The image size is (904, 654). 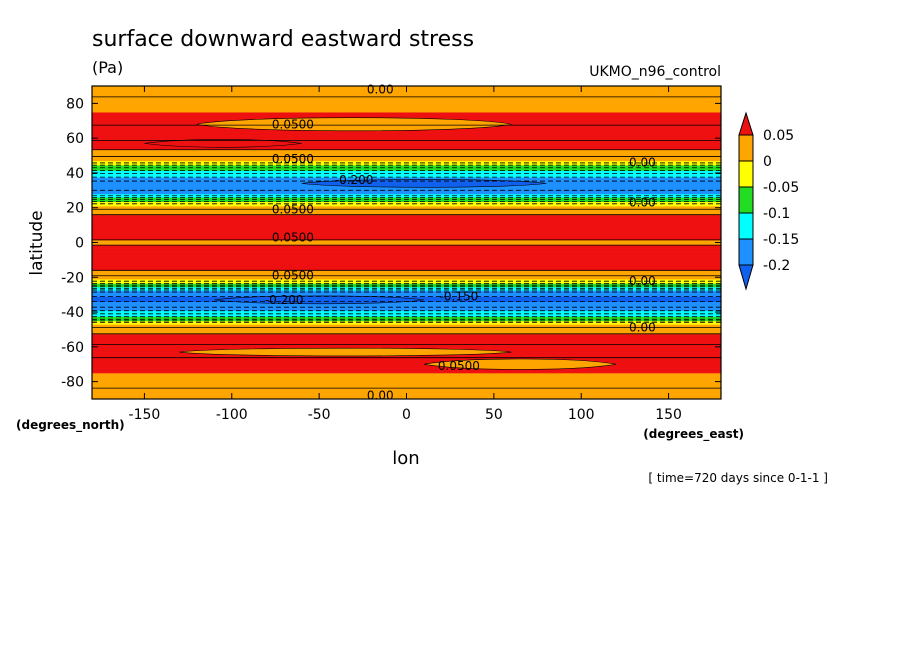 I want to click on x-tick-label: -100, so click(x=232, y=415).